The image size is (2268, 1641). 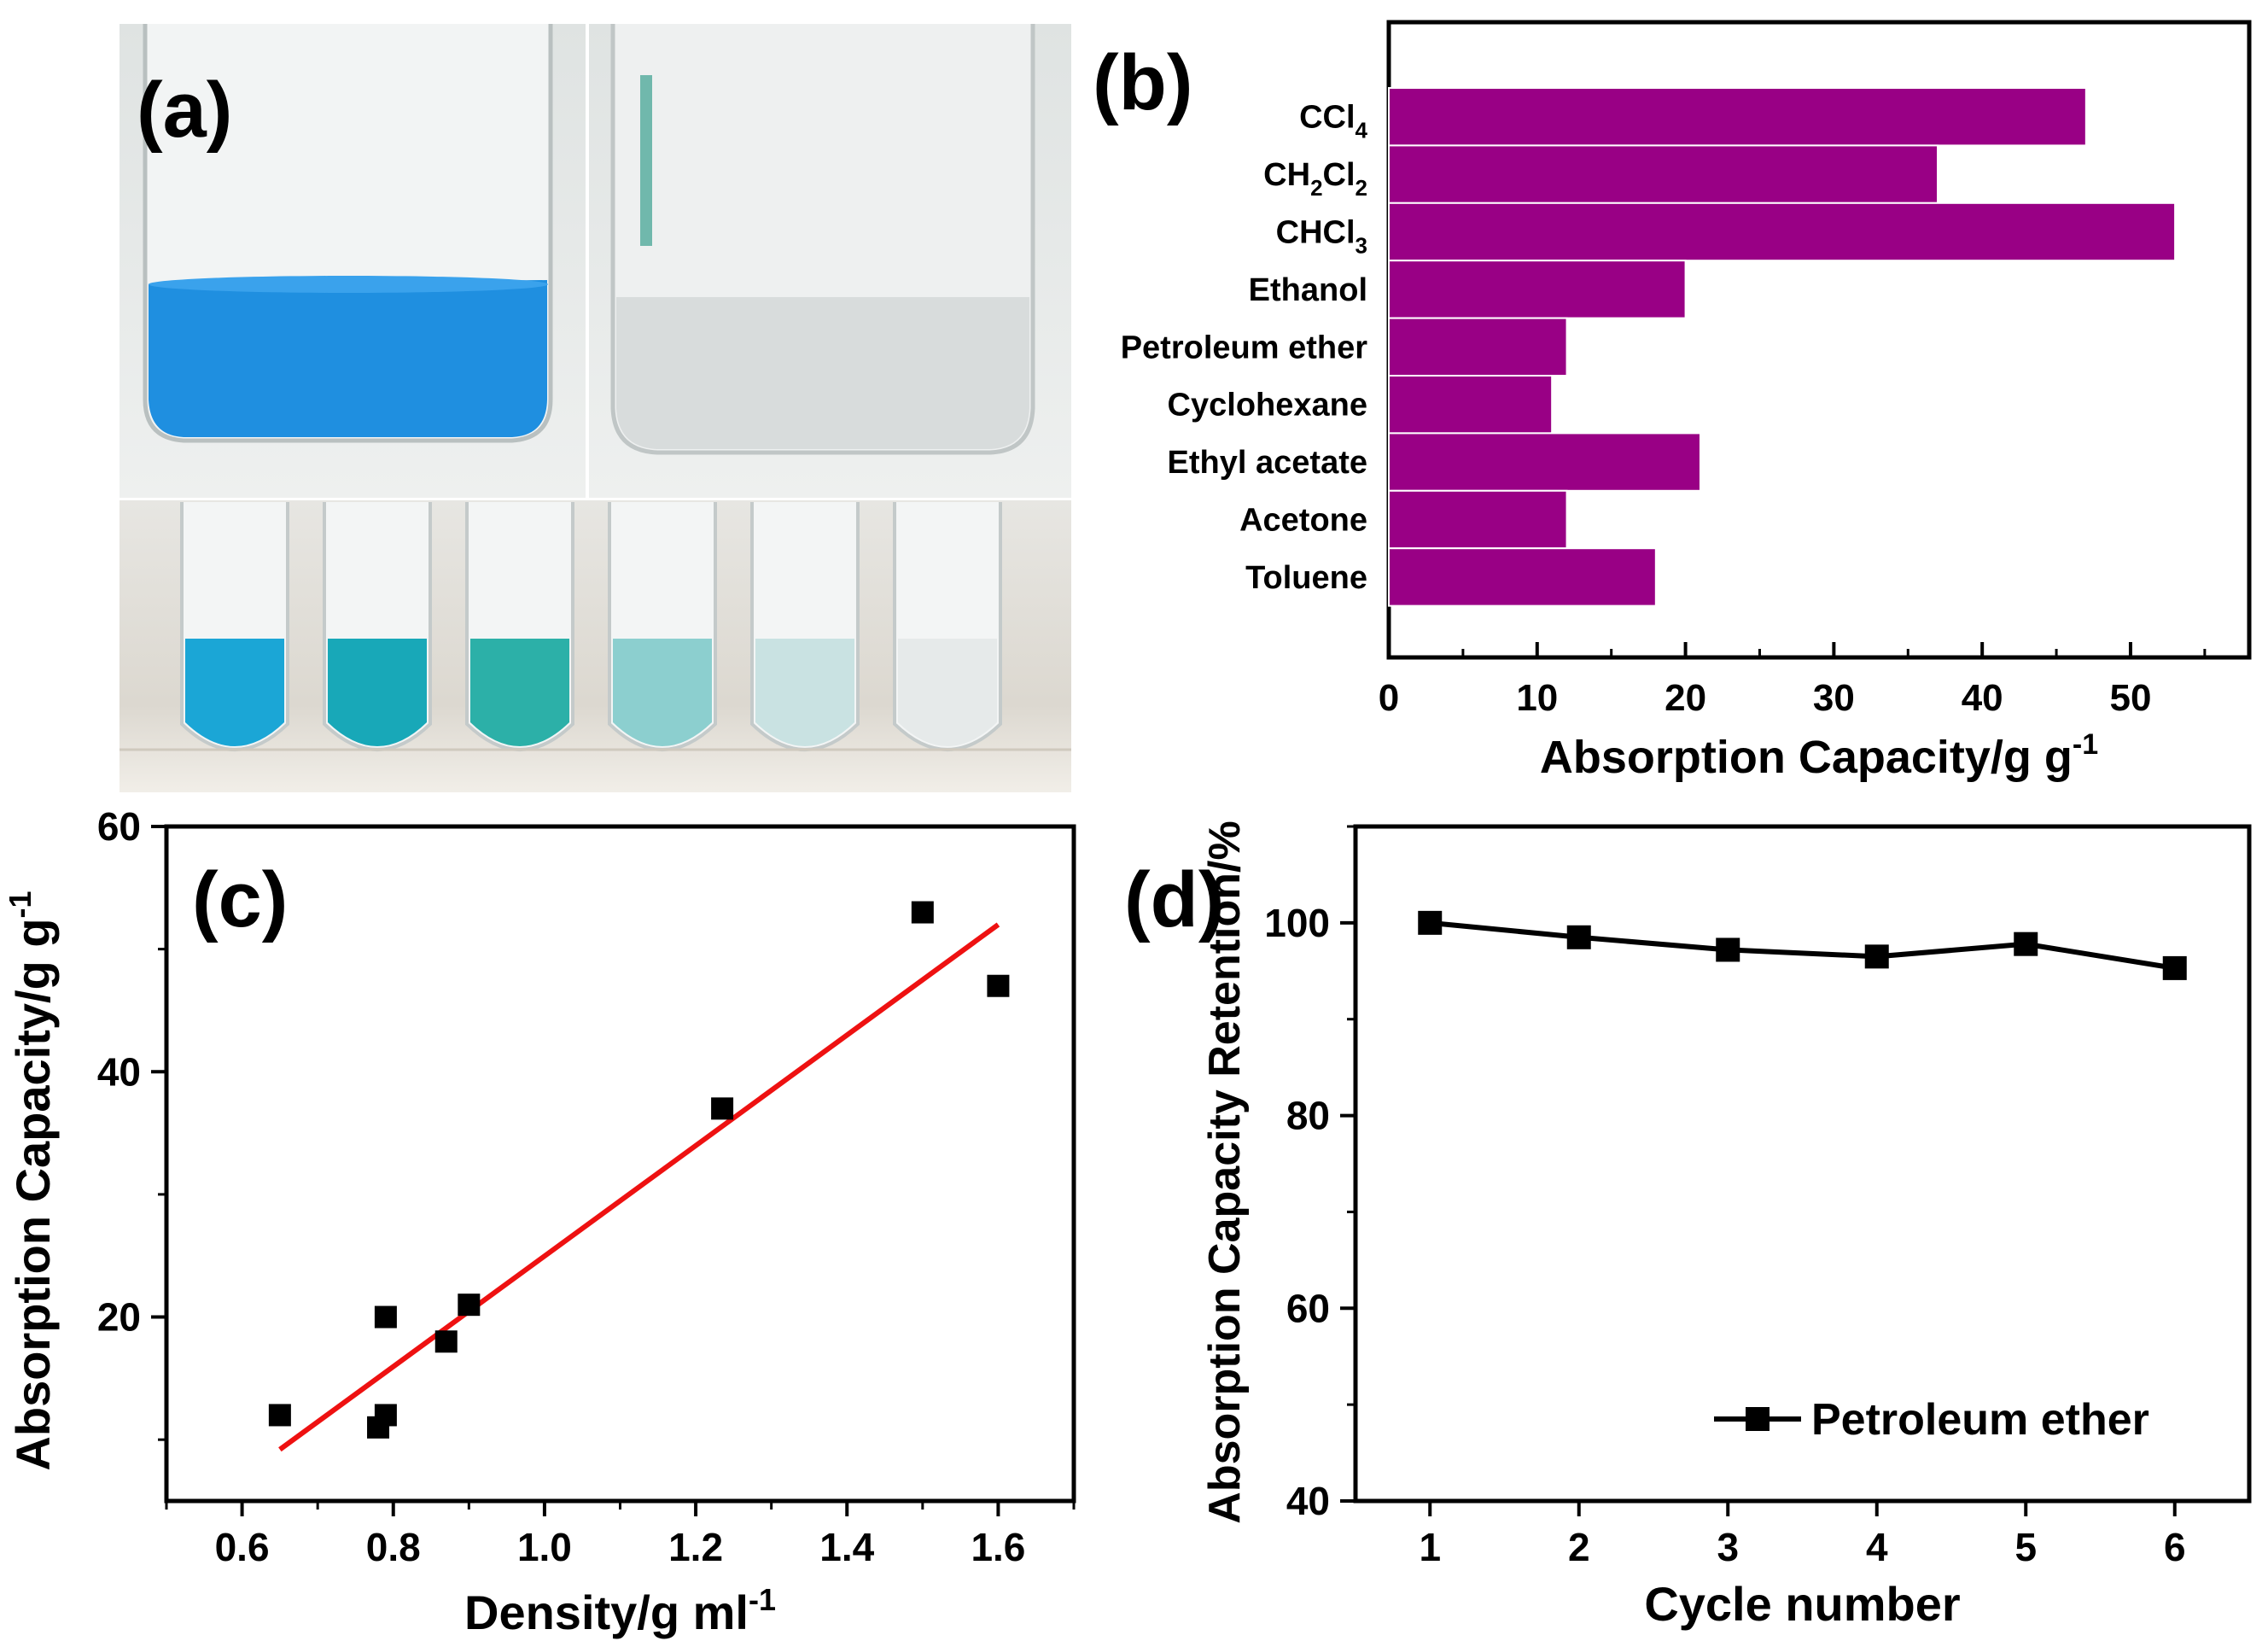 What do you see at coordinates (998, 1547) in the screenshot?
I see `x-tick-label: 1.6` at bounding box center [998, 1547].